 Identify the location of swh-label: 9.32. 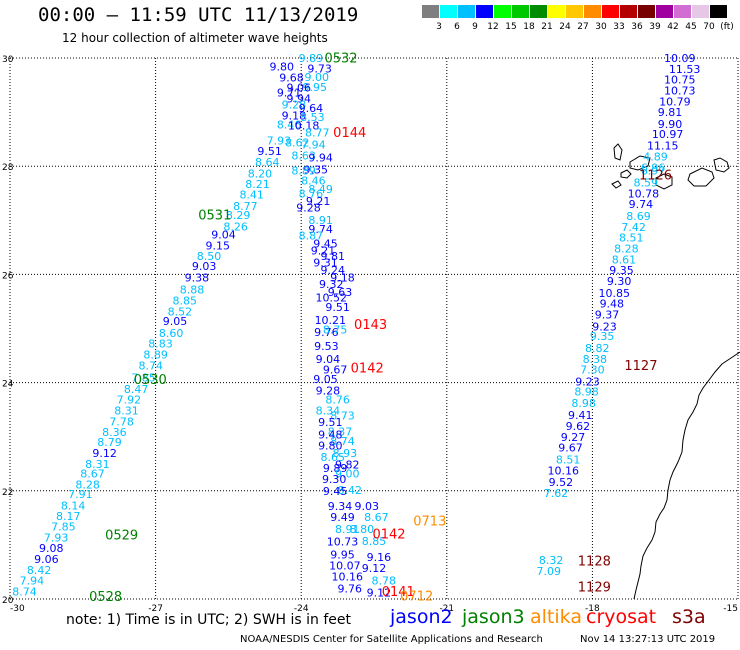
(331, 284).